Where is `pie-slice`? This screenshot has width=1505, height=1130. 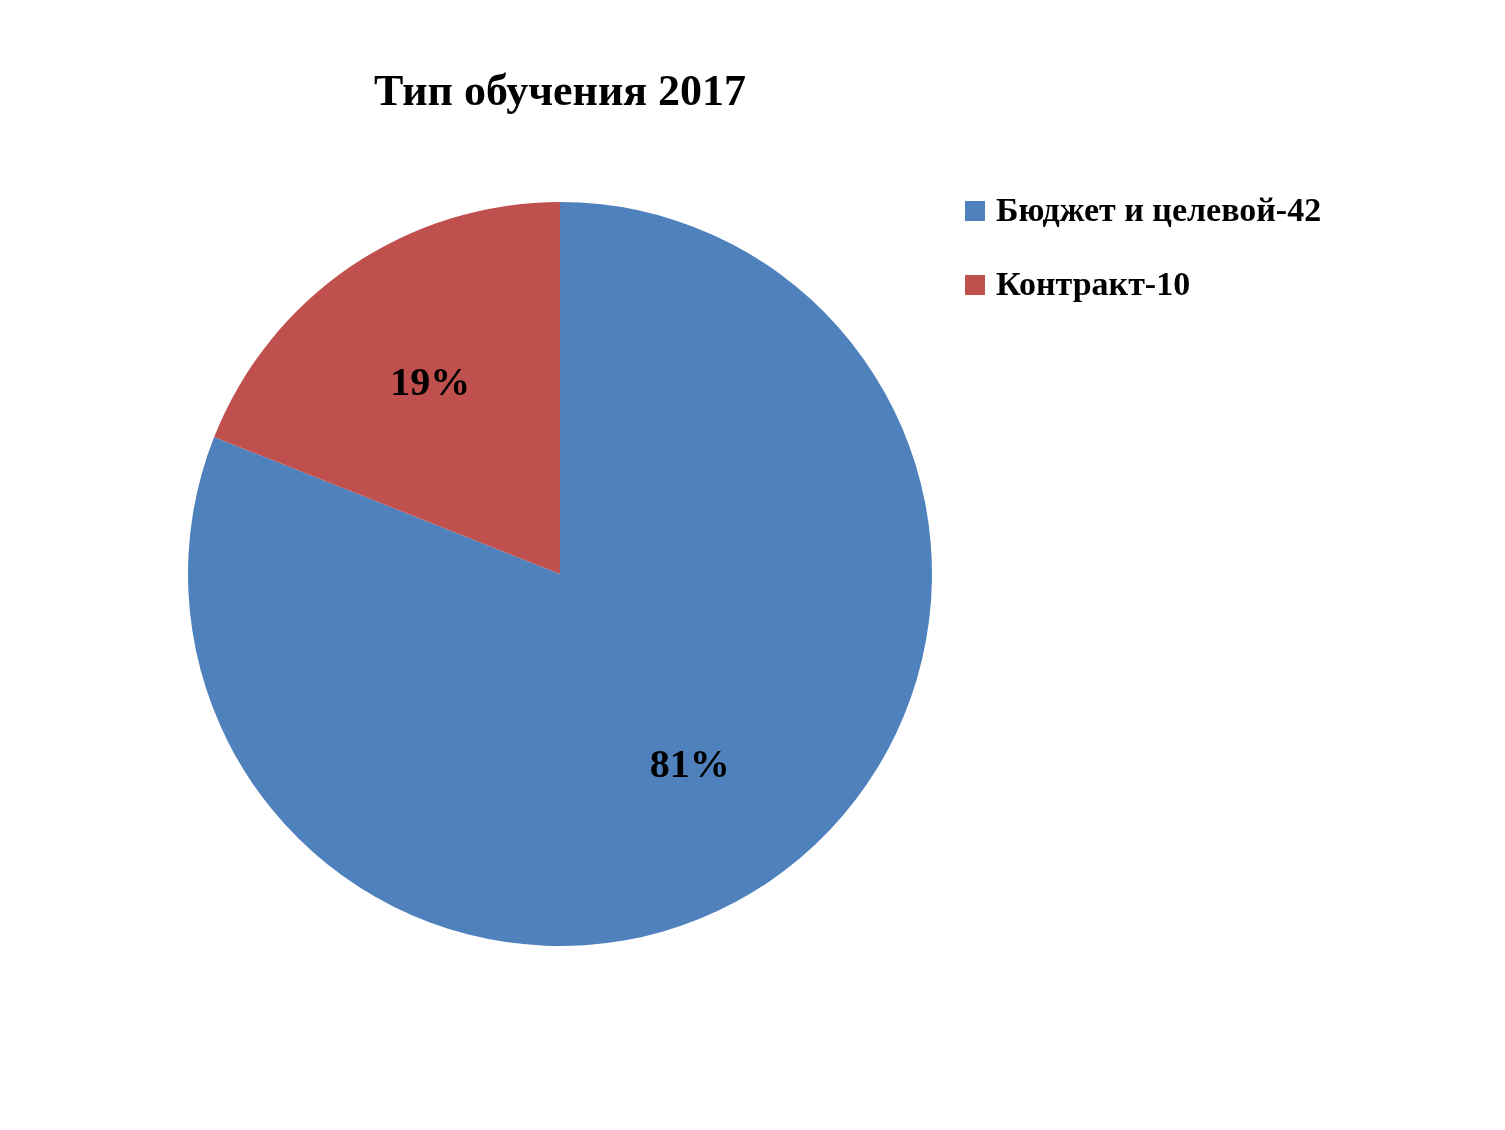
pie-slice is located at coordinates (387, 388).